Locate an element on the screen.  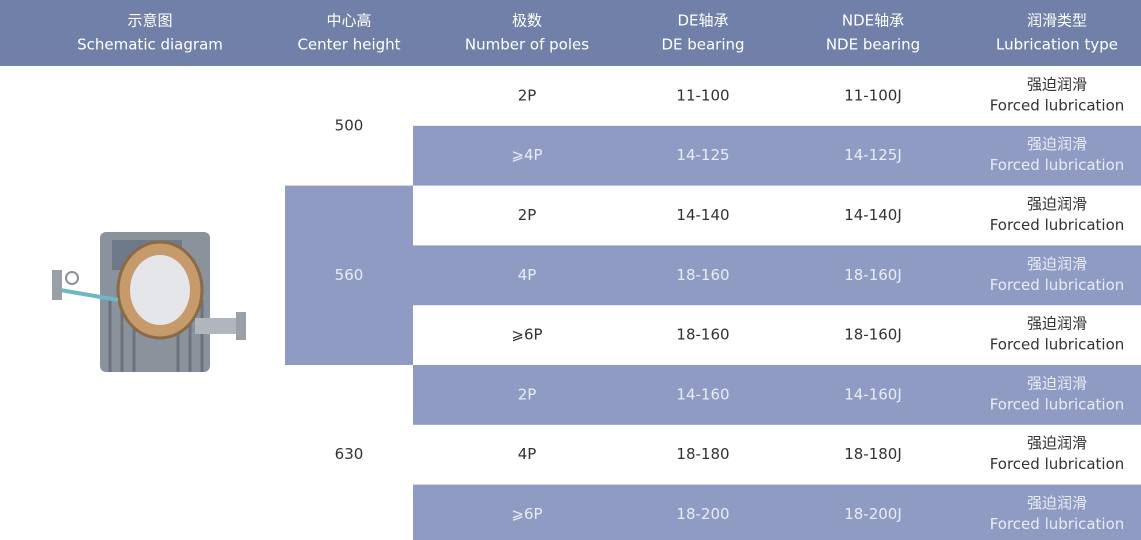
nde-bearing: 11-100J is located at coordinates (873, 95).